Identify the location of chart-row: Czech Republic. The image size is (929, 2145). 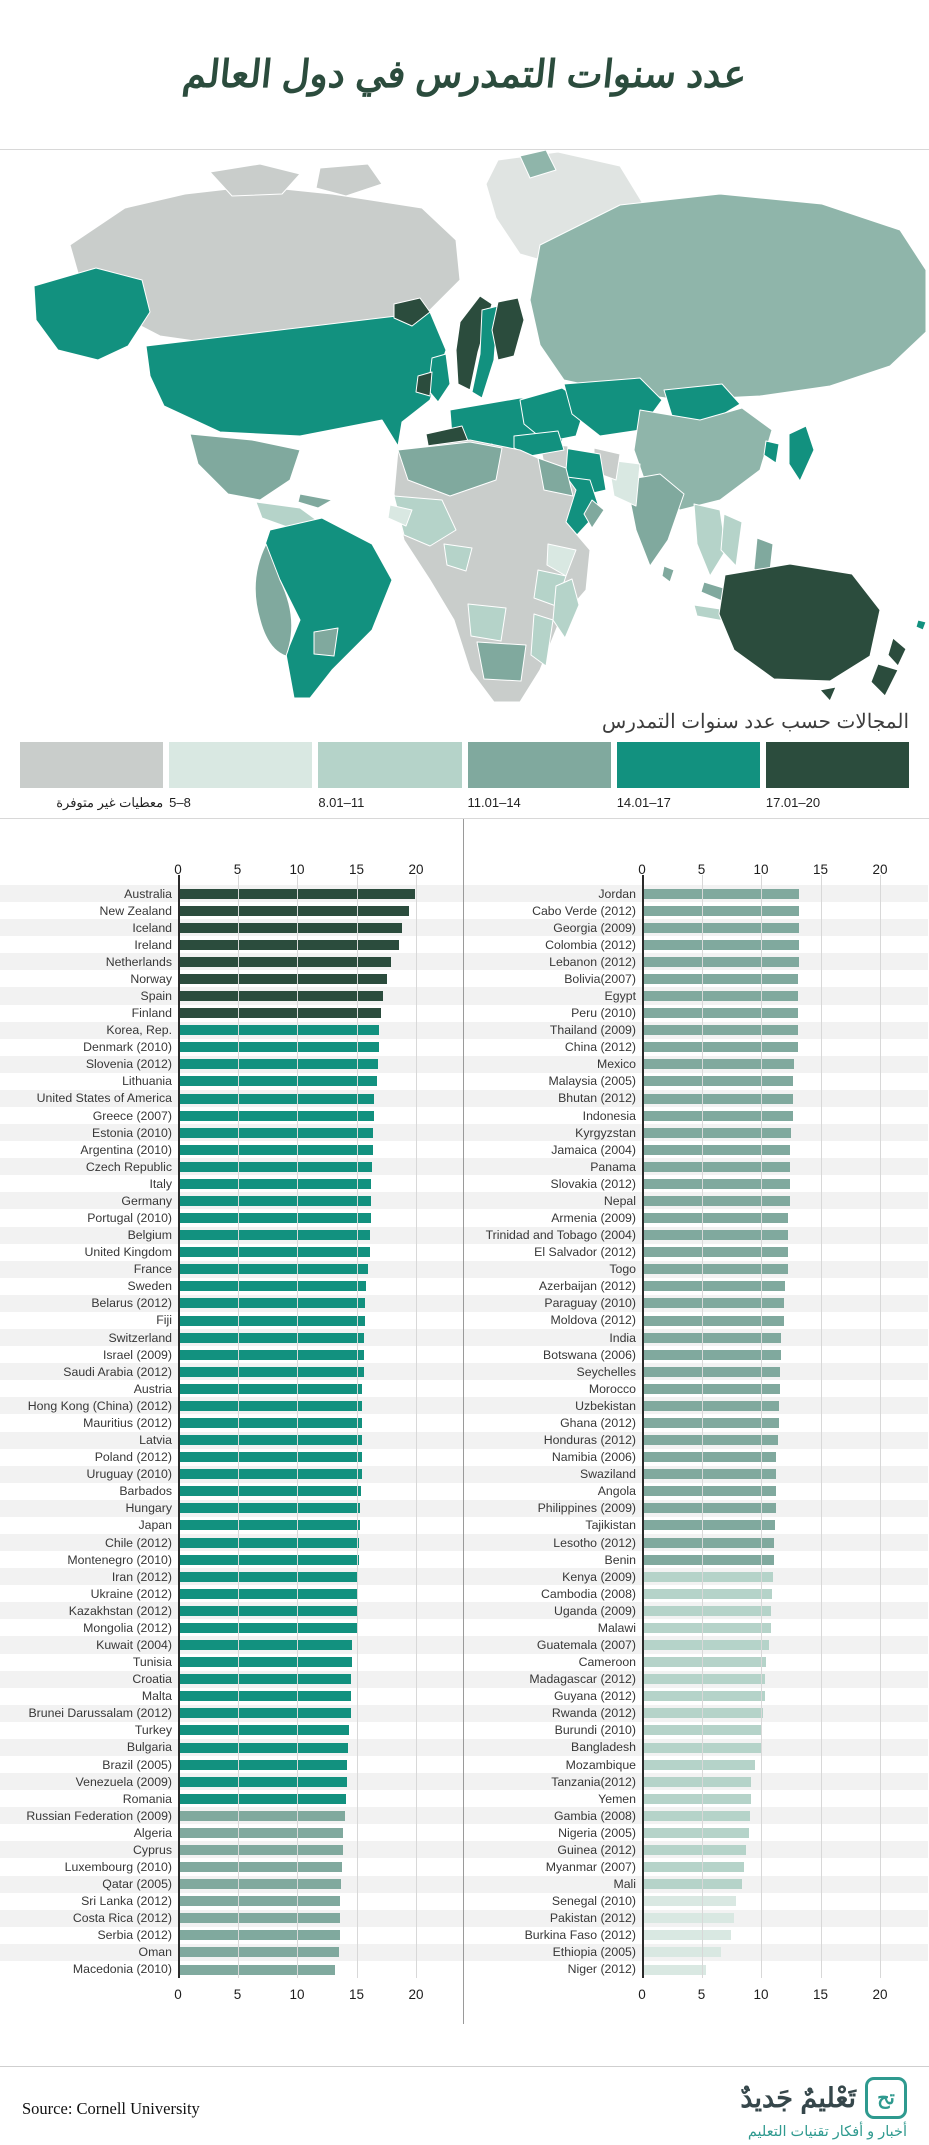
(231, 1167).